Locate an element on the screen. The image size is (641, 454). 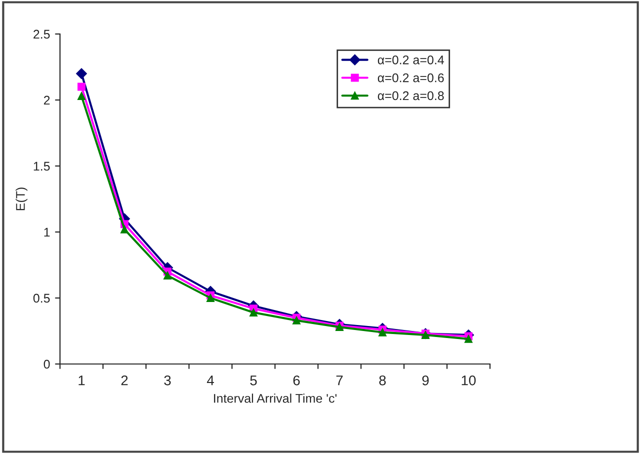
x-tick-label: 7 is located at coordinates (339, 381).